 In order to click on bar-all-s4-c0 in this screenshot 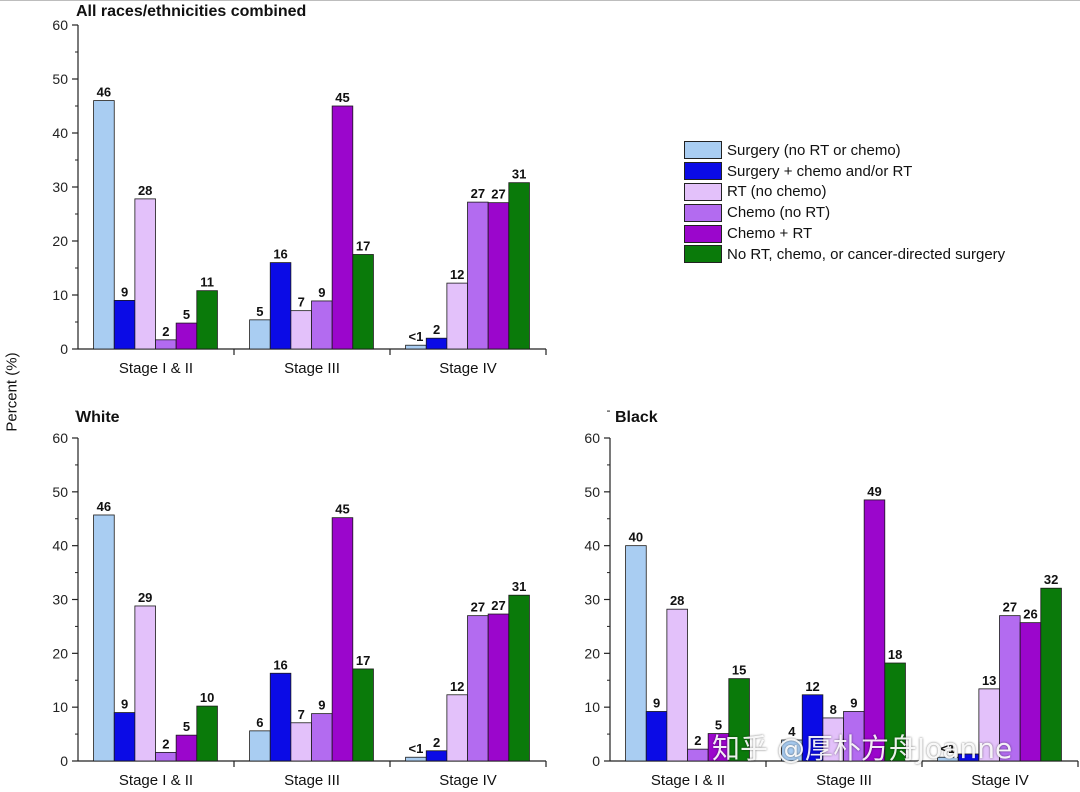, I will do `click(186, 336)`.